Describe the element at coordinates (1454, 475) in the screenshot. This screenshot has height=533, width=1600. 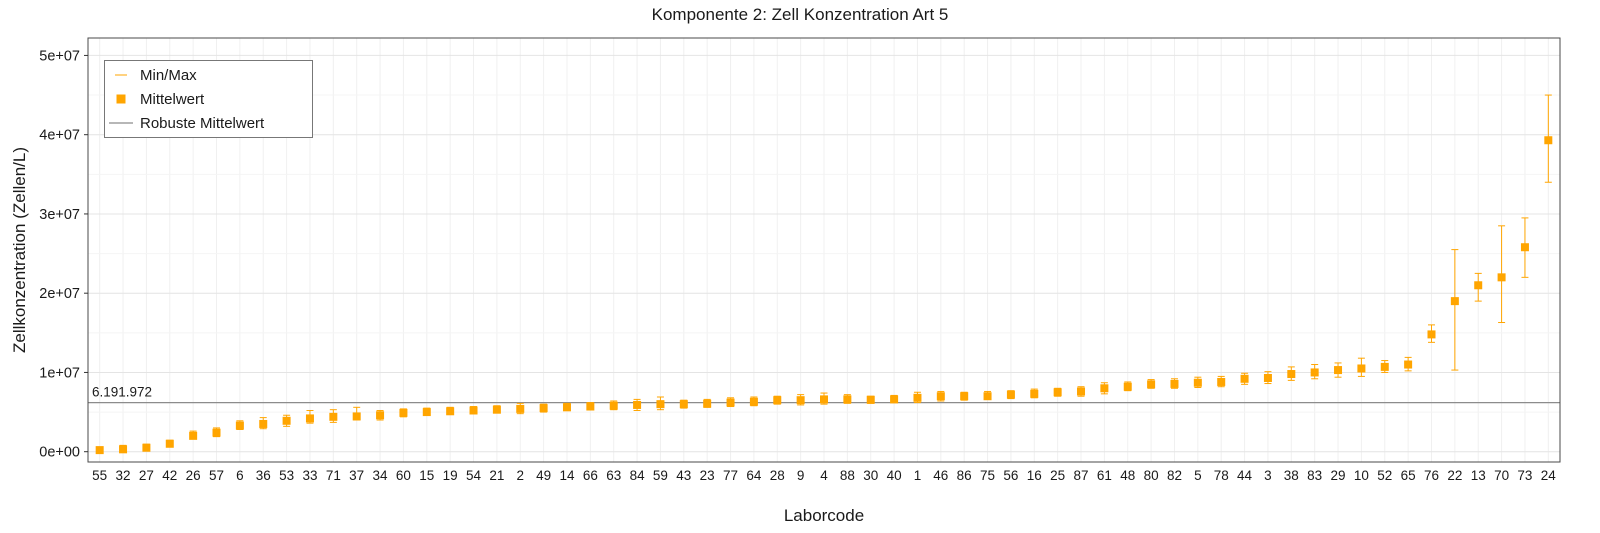
I see `x-tick-label: 22` at that location.